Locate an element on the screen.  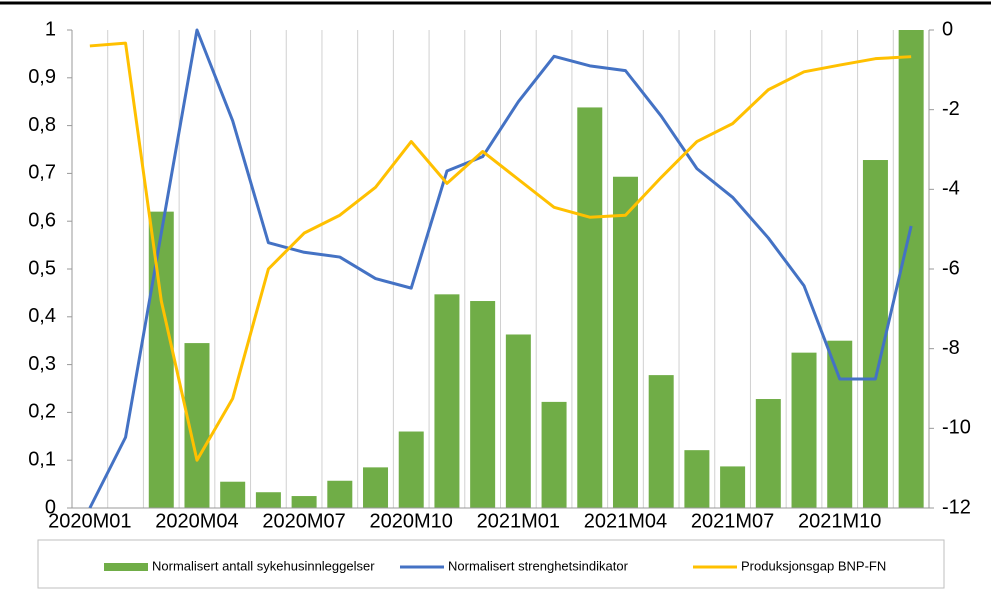
y-tick-label: 0,1 is located at coordinates (42, 459).